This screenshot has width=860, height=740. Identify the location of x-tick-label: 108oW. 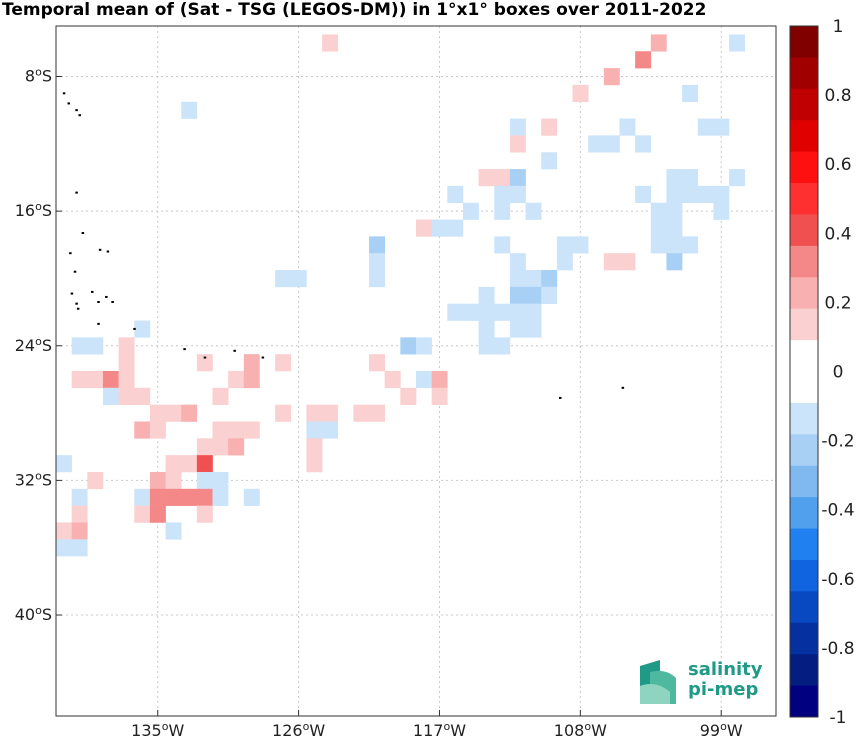
(580, 730).